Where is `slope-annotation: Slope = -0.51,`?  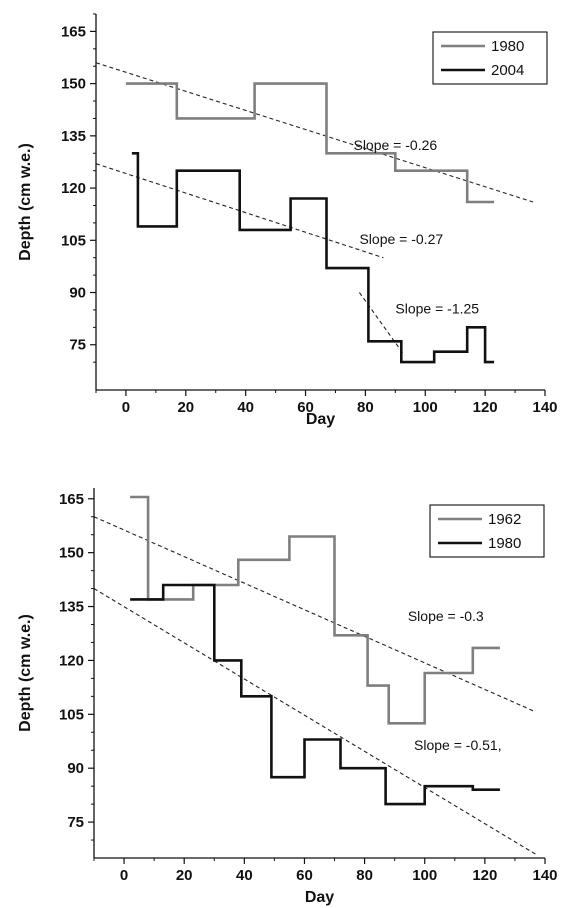 slope-annotation: Slope = -0.51, is located at coordinates (458, 745).